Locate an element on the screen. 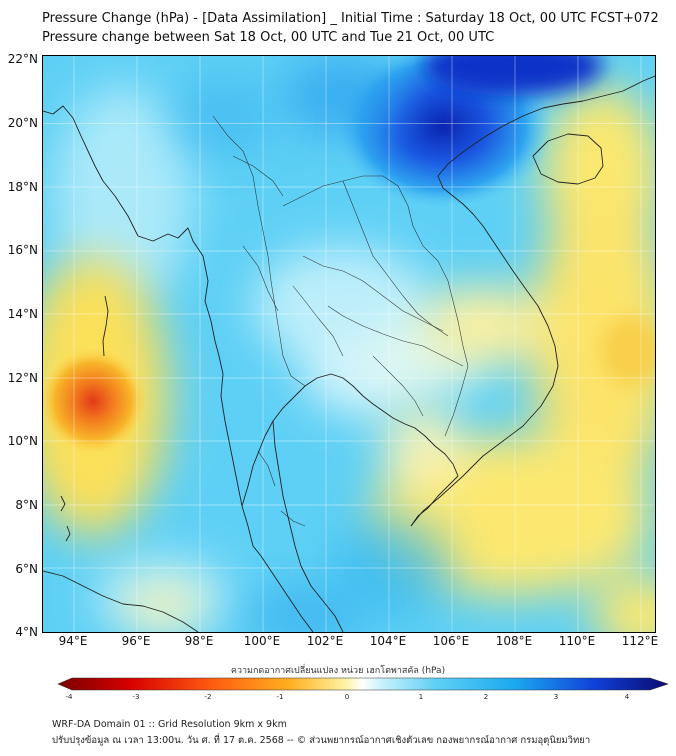  colorbar-tick: 4 is located at coordinates (627, 697).